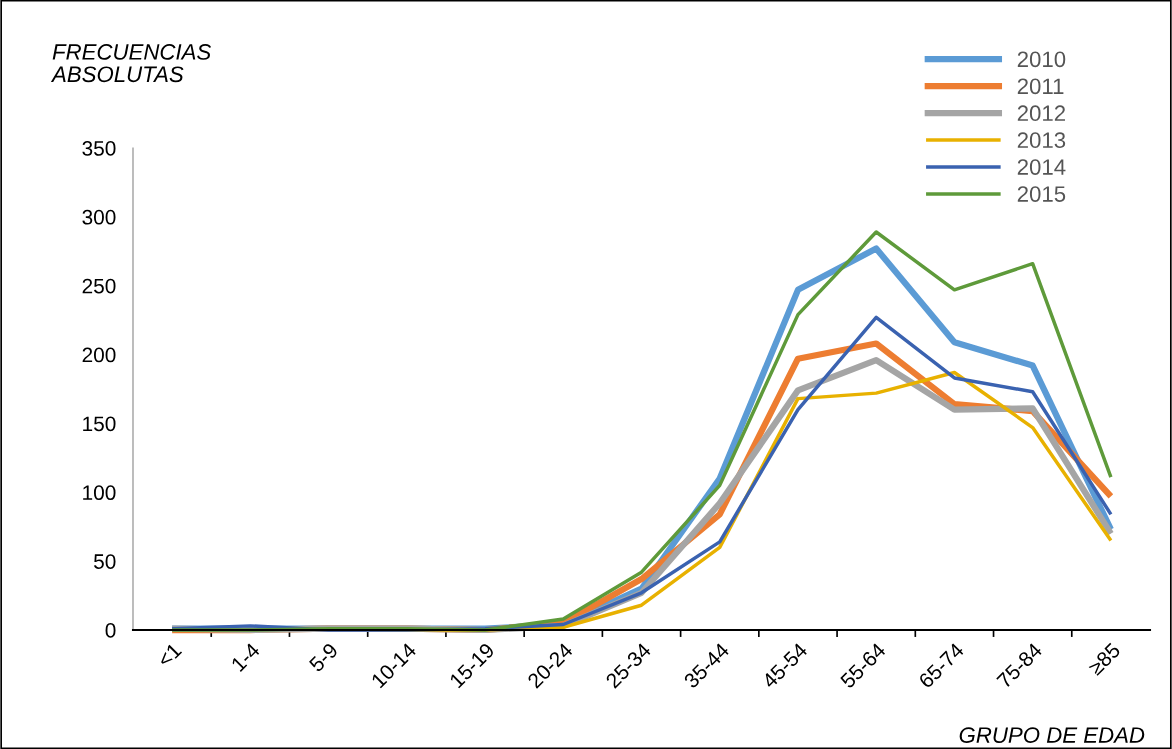 This screenshot has height=749, width=1172. Describe the element at coordinates (99, 493) in the screenshot. I see `y-tick-label: 100` at that location.